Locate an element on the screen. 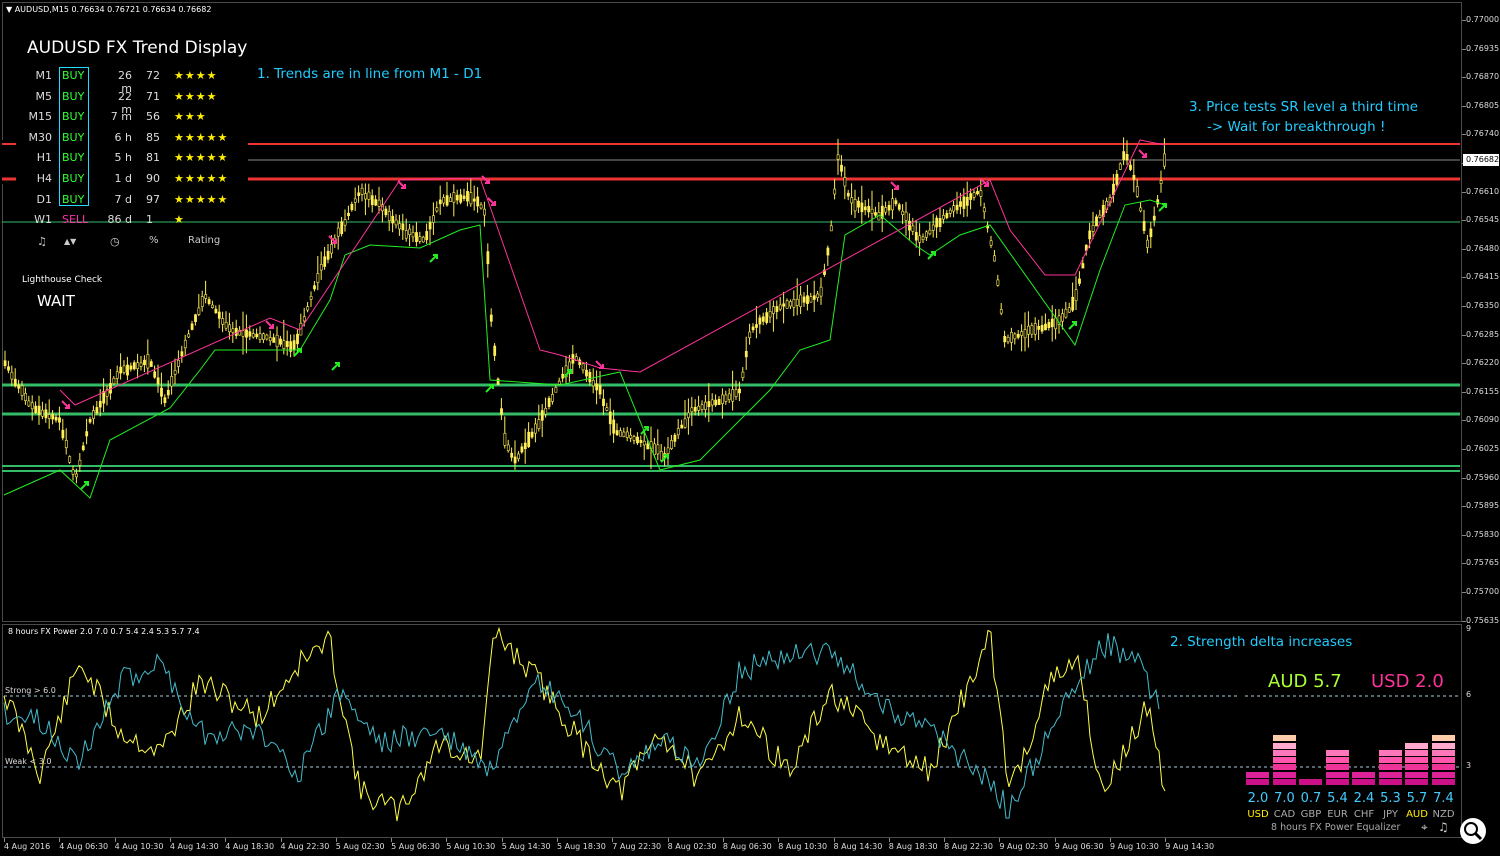 The height and width of the screenshot is (856, 1500). duration-label: 1 d is located at coordinates (123, 178).